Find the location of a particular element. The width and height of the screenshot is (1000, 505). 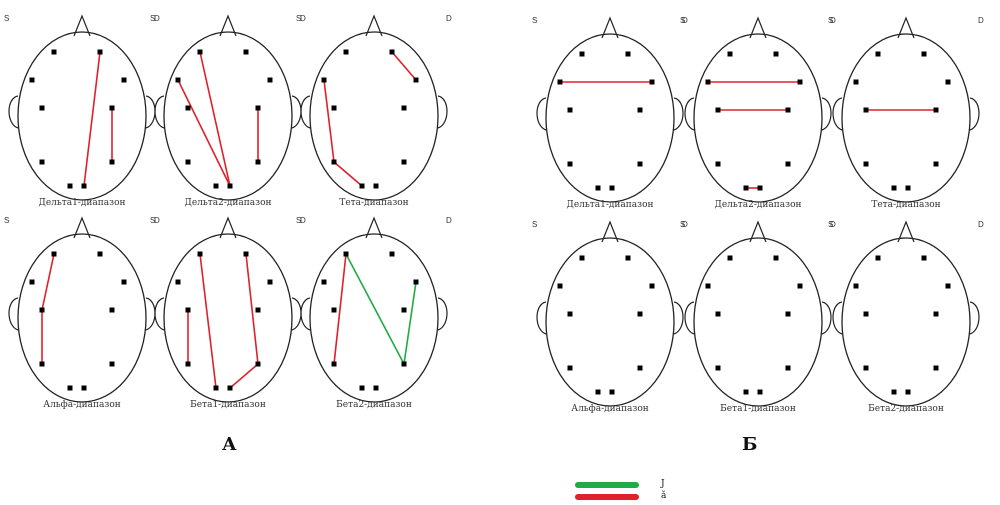

connection-line-green is located at coordinates (375, 309).